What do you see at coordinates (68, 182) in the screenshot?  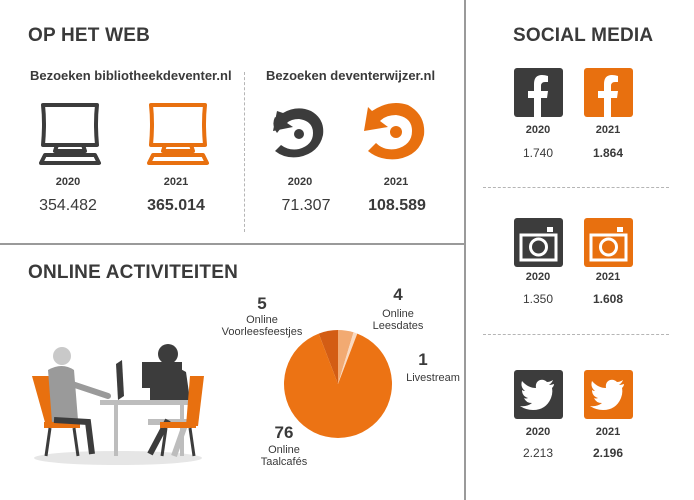 I see `biblio-year-2020: 2020` at bounding box center [68, 182].